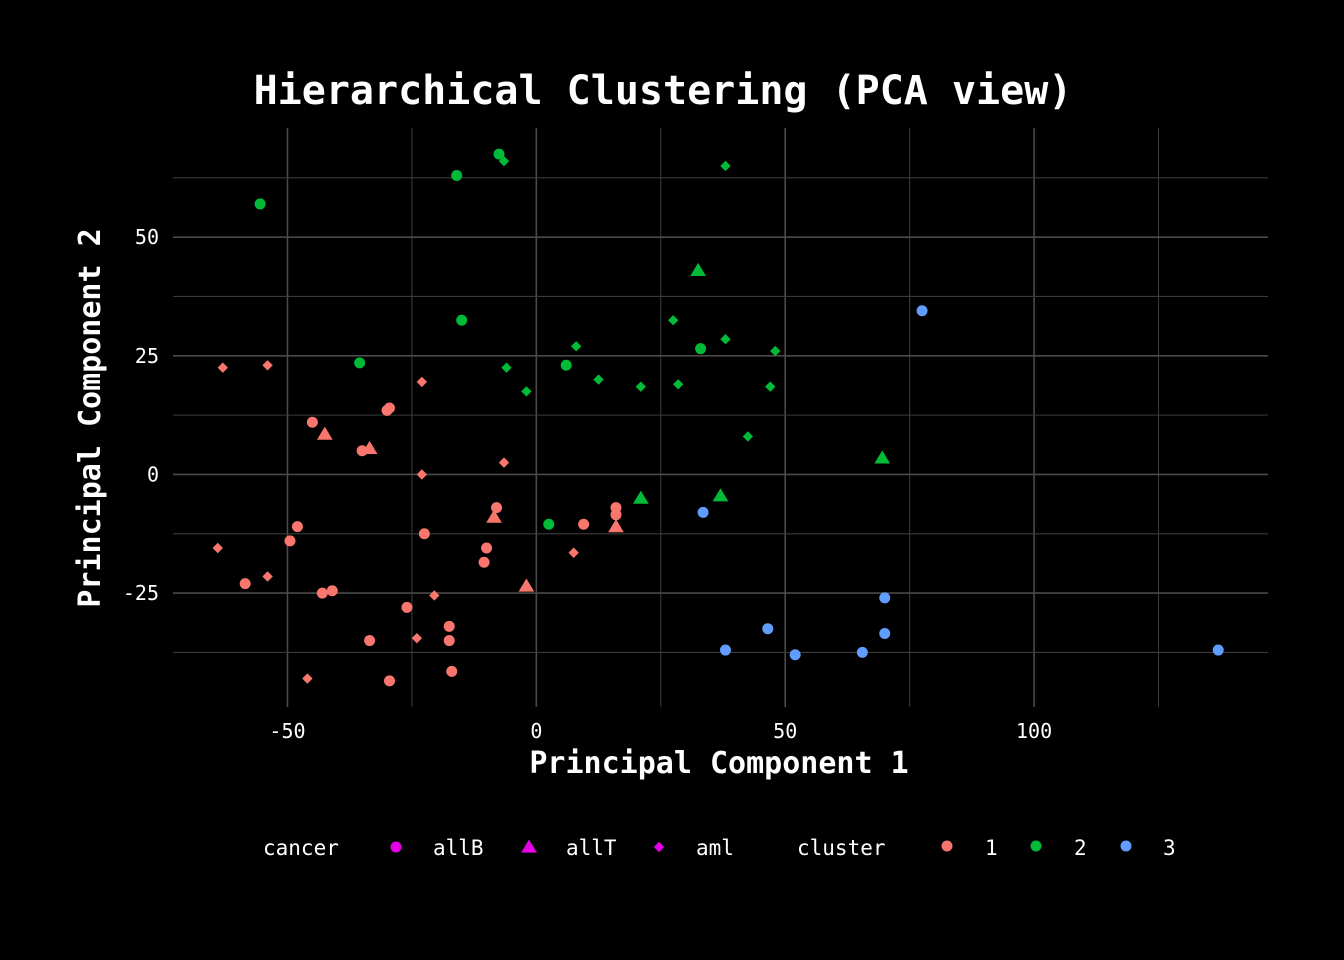  What do you see at coordinates (287, 731) in the screenshot?
I see `x-tick-label: -50` at bounding box center [287, 731].